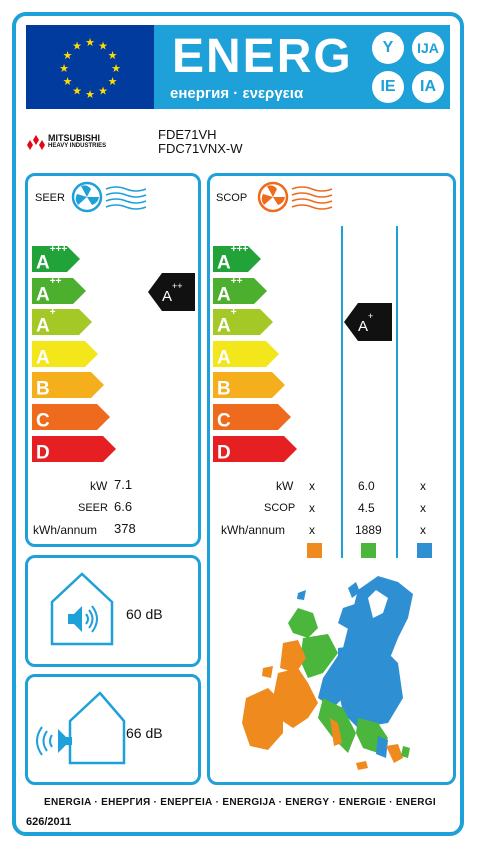 This screenshot has width=480, height=852. Describe the element at coordinates (249, 385) in the screenshot. I see `scop-class-bar: B` at that location.